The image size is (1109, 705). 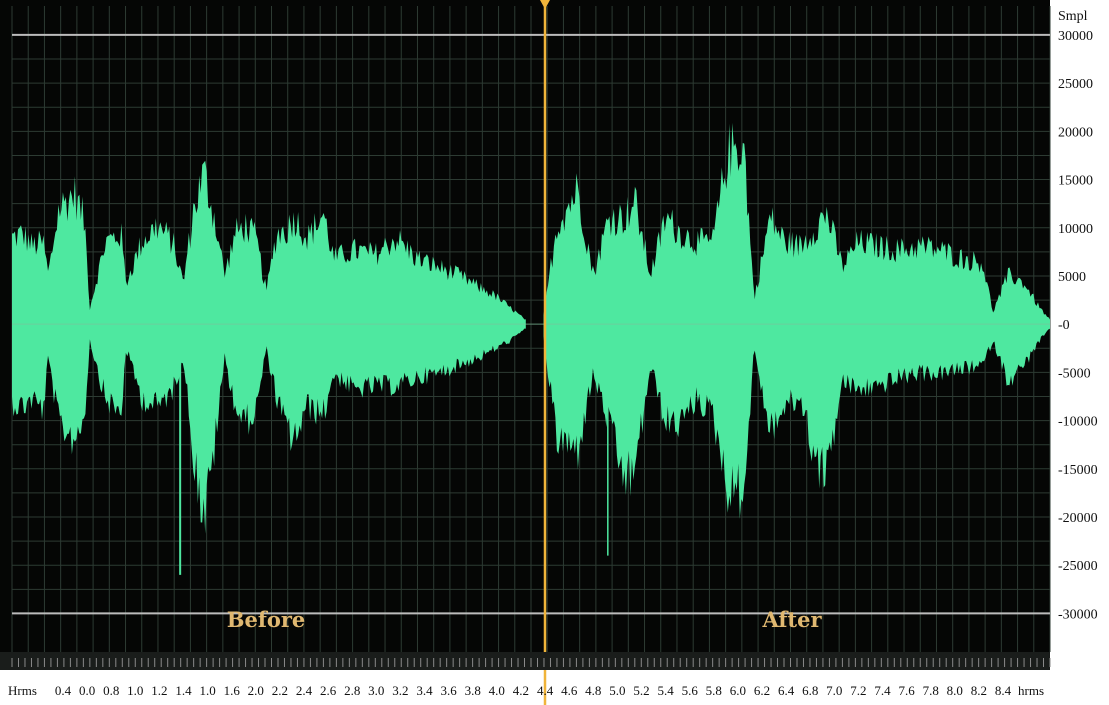 What do you see at coordinates (1075, 181) in the screenshot?
I see `y-tick-label: 15000` at bounding box center [1075, 181].